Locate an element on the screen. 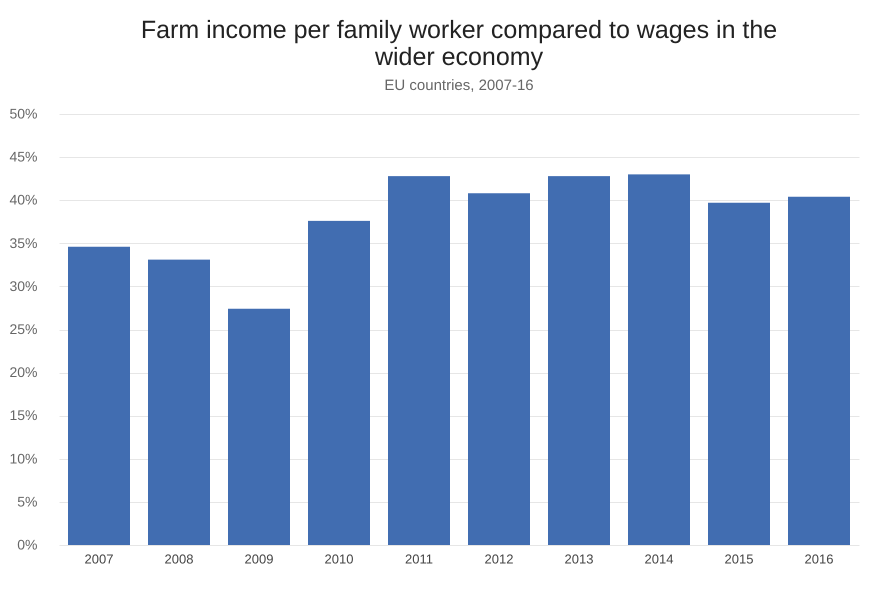  y-tick-label: 0% is located at coordinates (27, 544).